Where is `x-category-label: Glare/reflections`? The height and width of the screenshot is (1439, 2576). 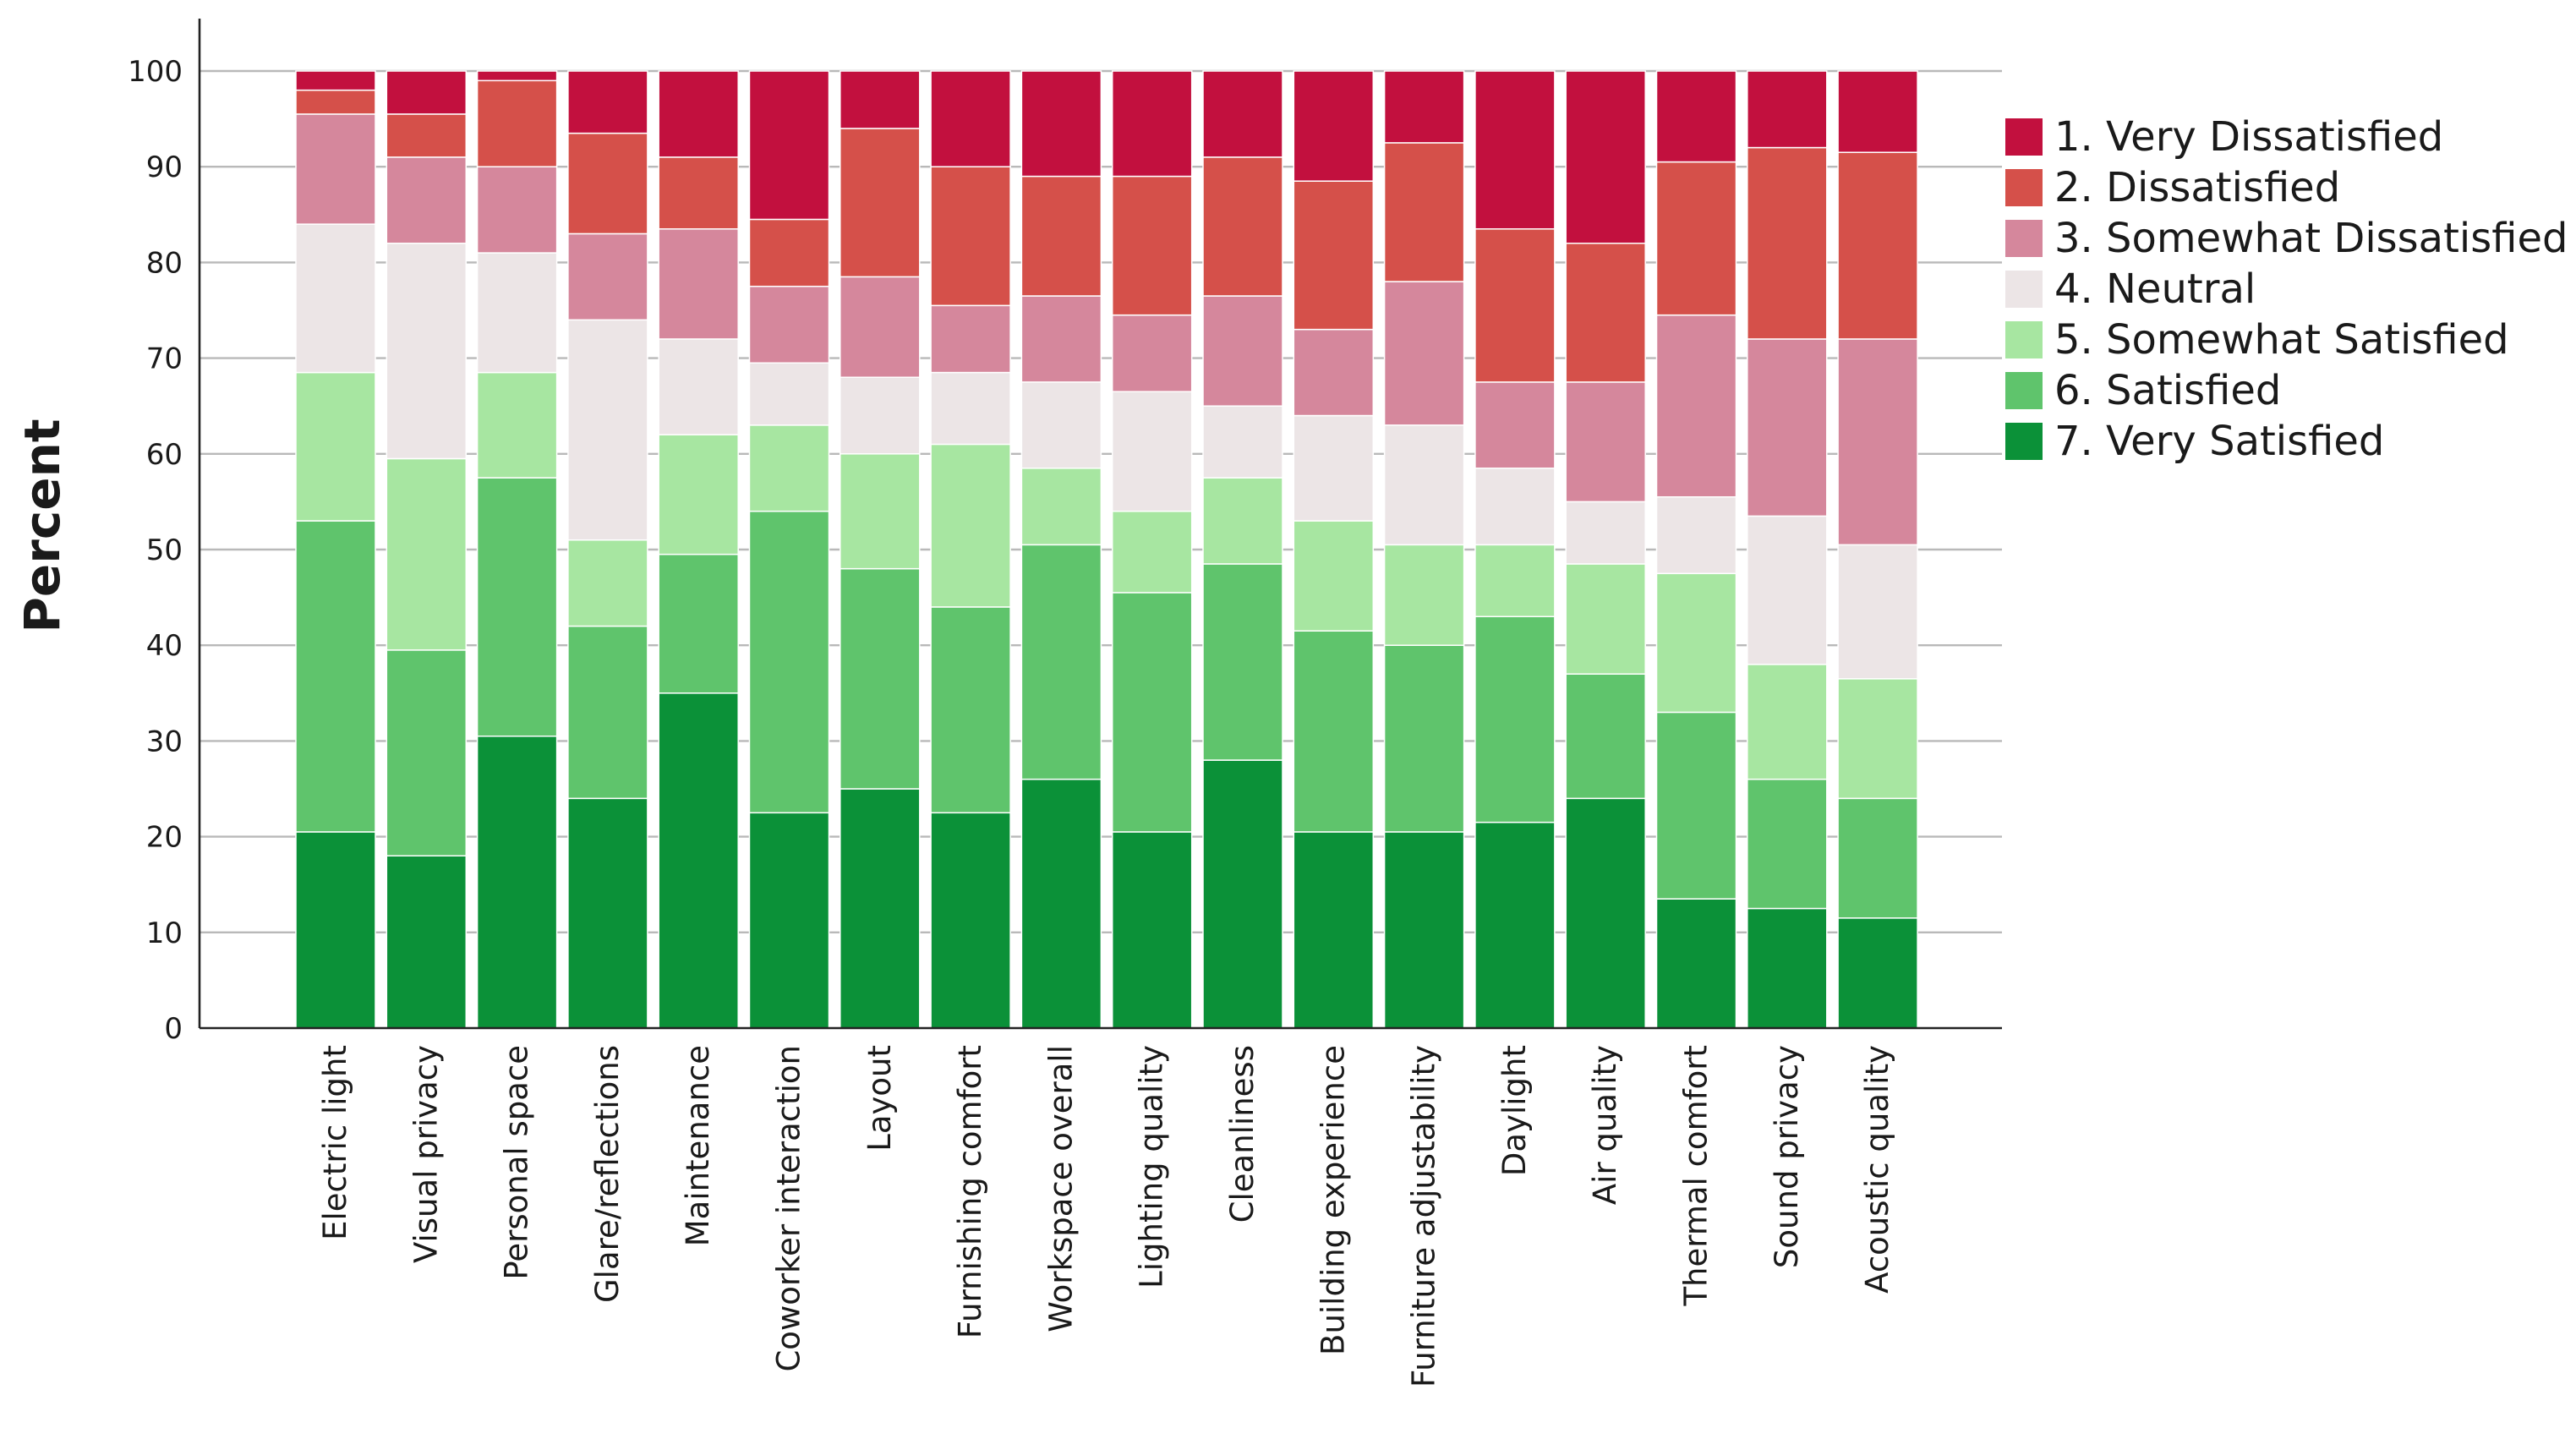 x-category-label: Glare/reflections is located at coordinates (608, 1174).